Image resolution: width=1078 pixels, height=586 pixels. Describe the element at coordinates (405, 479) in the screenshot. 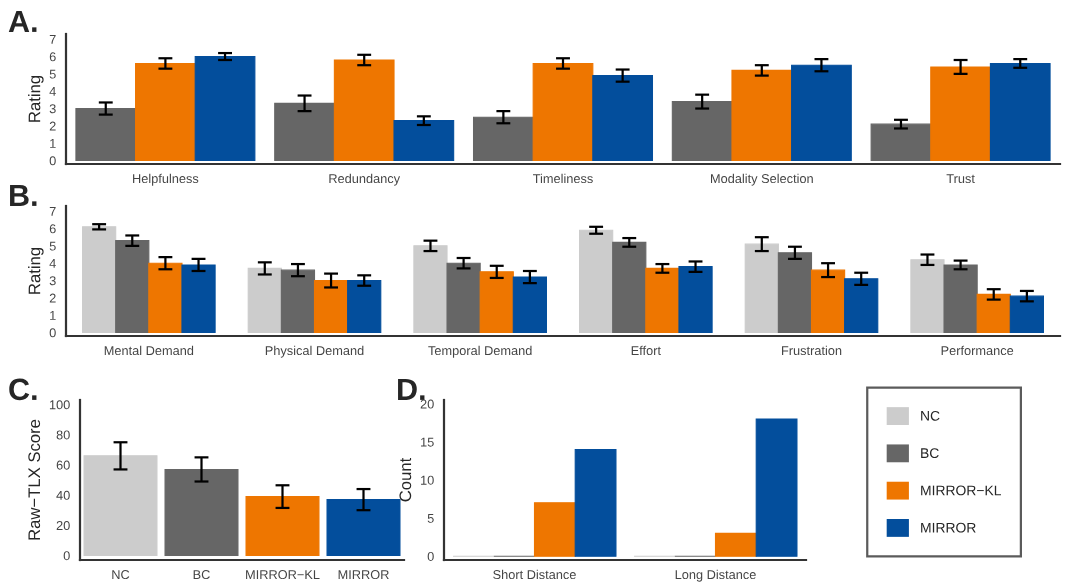

I see `y-axis-title: Count` at that location.